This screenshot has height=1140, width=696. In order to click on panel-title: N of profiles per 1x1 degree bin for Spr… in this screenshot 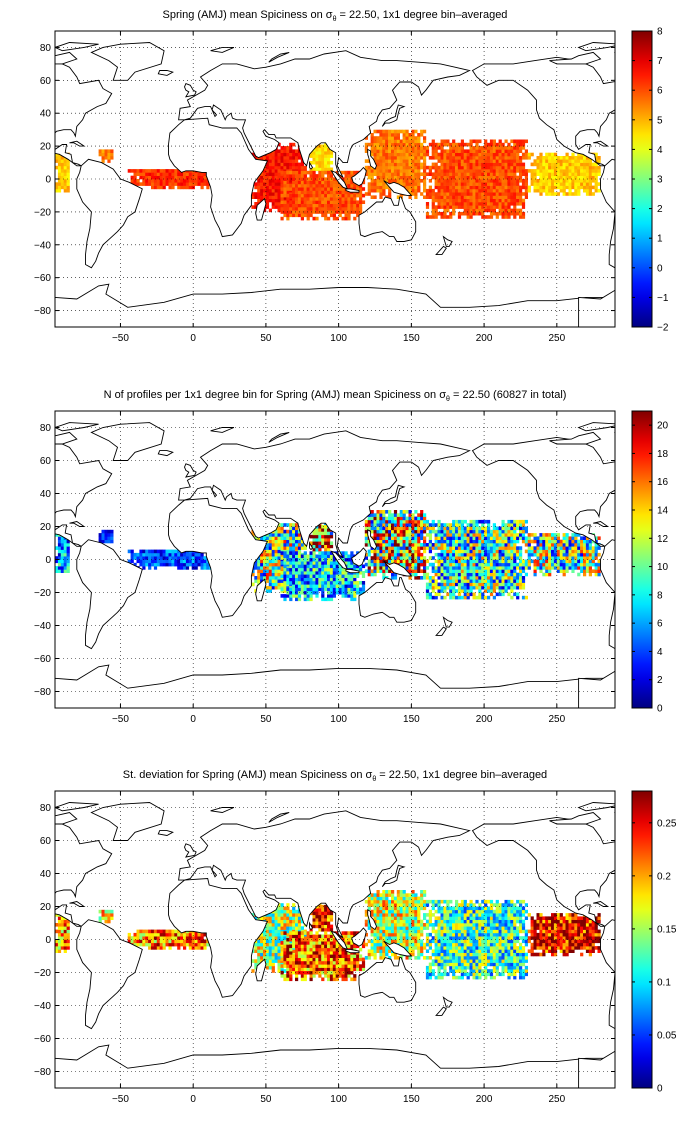, I will do `click(335, 396)`.